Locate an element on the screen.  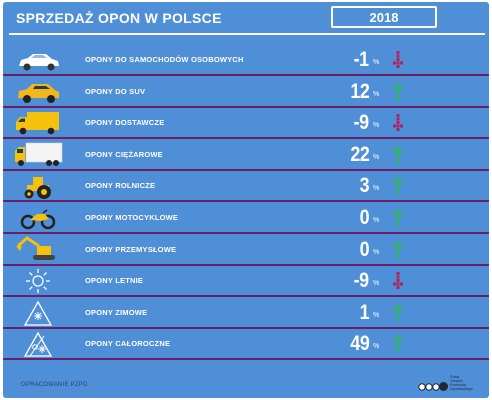
category-label: OPONY DO SUV is located at coordinates (115, 91).